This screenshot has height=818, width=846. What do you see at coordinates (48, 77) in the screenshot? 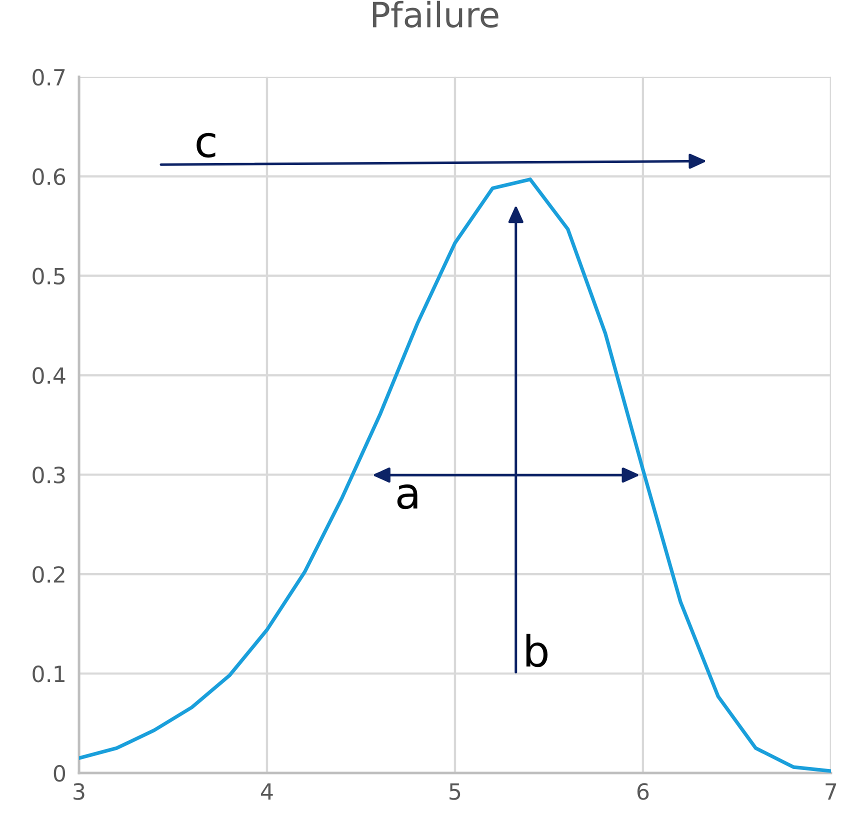
I see `y-tick-label: 0.7` at bounding box center [48, 77].